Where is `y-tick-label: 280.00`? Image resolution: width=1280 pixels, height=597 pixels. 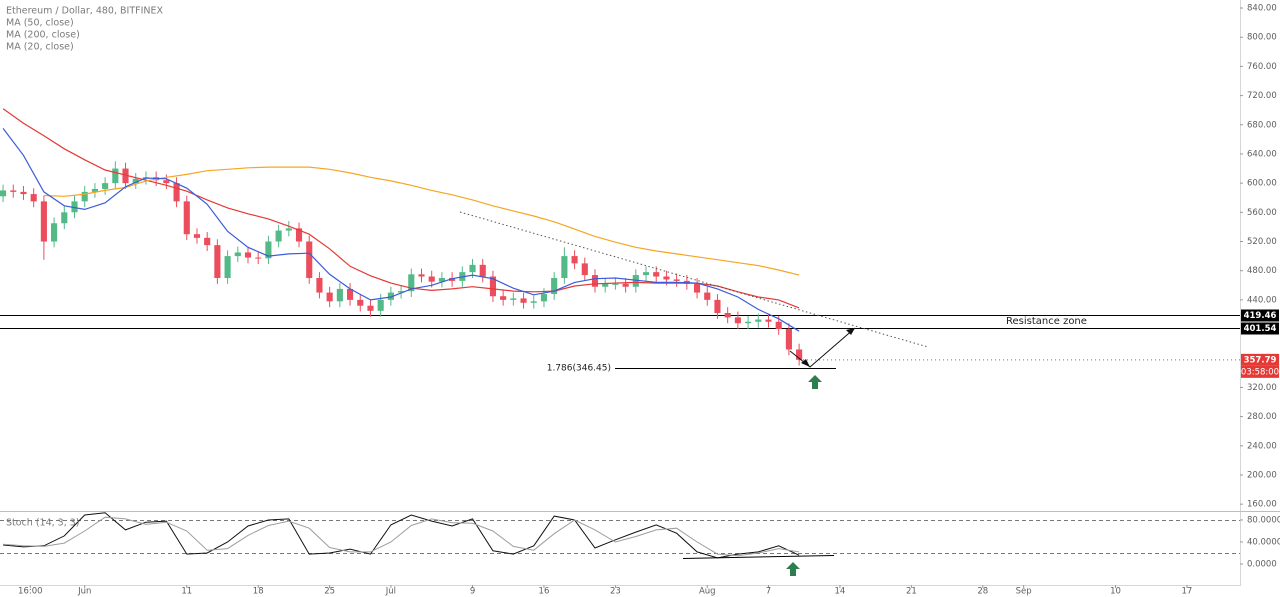 y-tick-label: 280.00 is located at coordinates (1262, 417).